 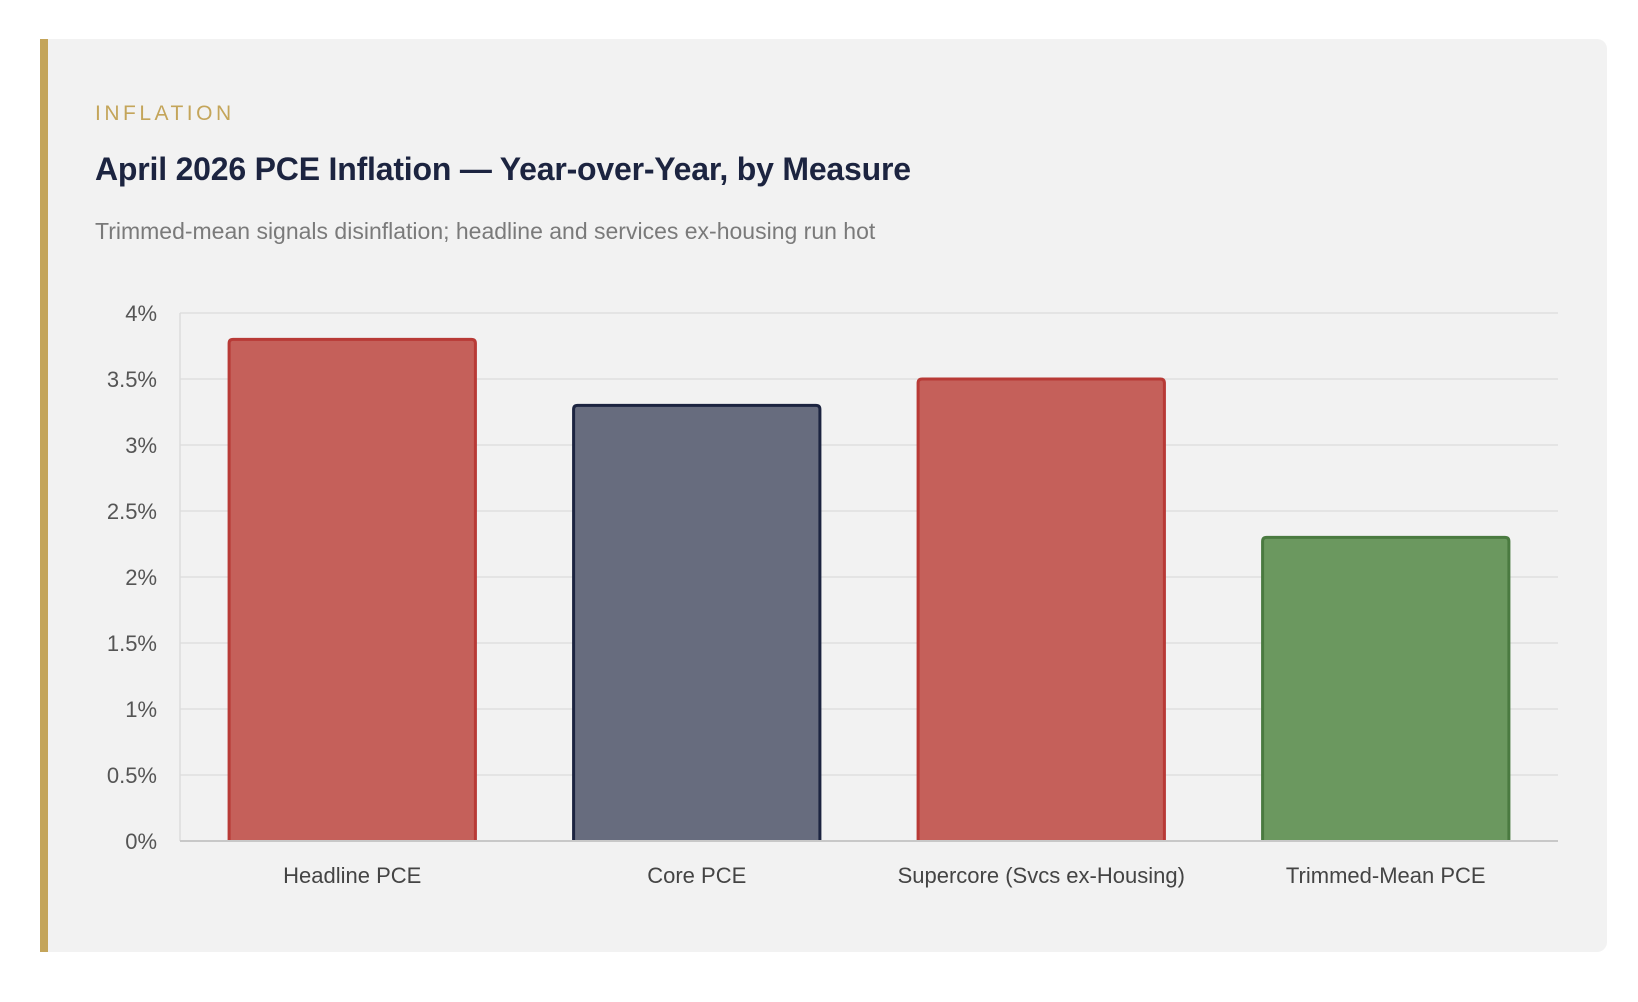 I want to click on bar-headline-pce, so click(x=352, y=590).